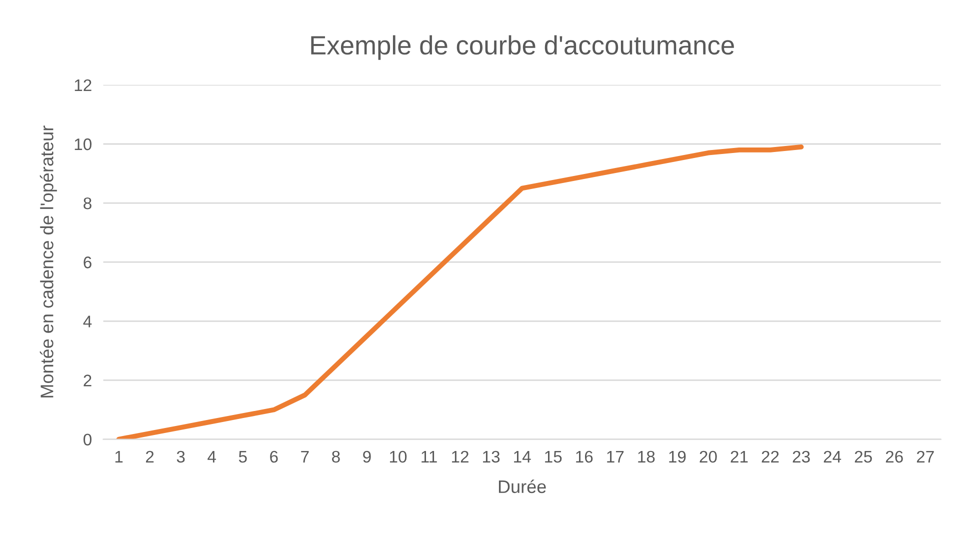 The height and width of the screenshot is (541, 965). What do you see at coordinates (522, 456) in the screenshot?
I see `x-tick-label: 14` at bounding box center [522, 456].